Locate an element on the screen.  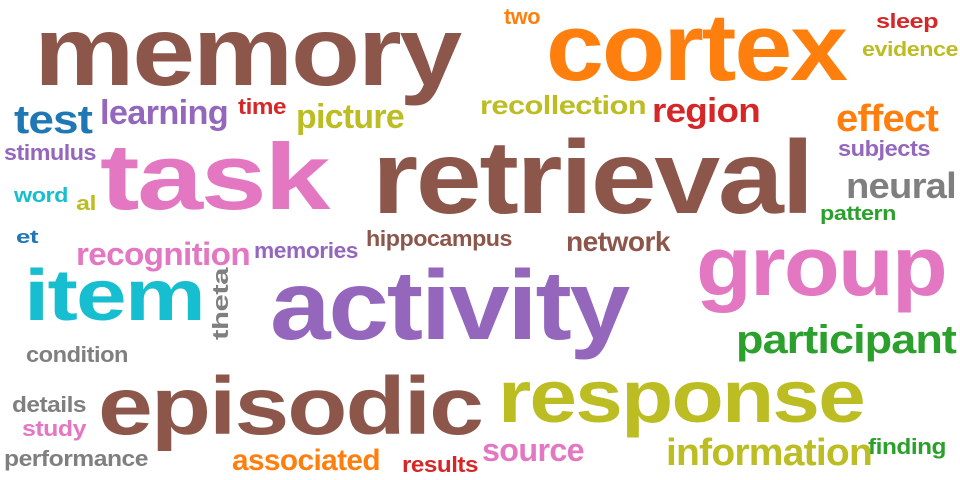
word-source: source is located at coordinates (533, 450).